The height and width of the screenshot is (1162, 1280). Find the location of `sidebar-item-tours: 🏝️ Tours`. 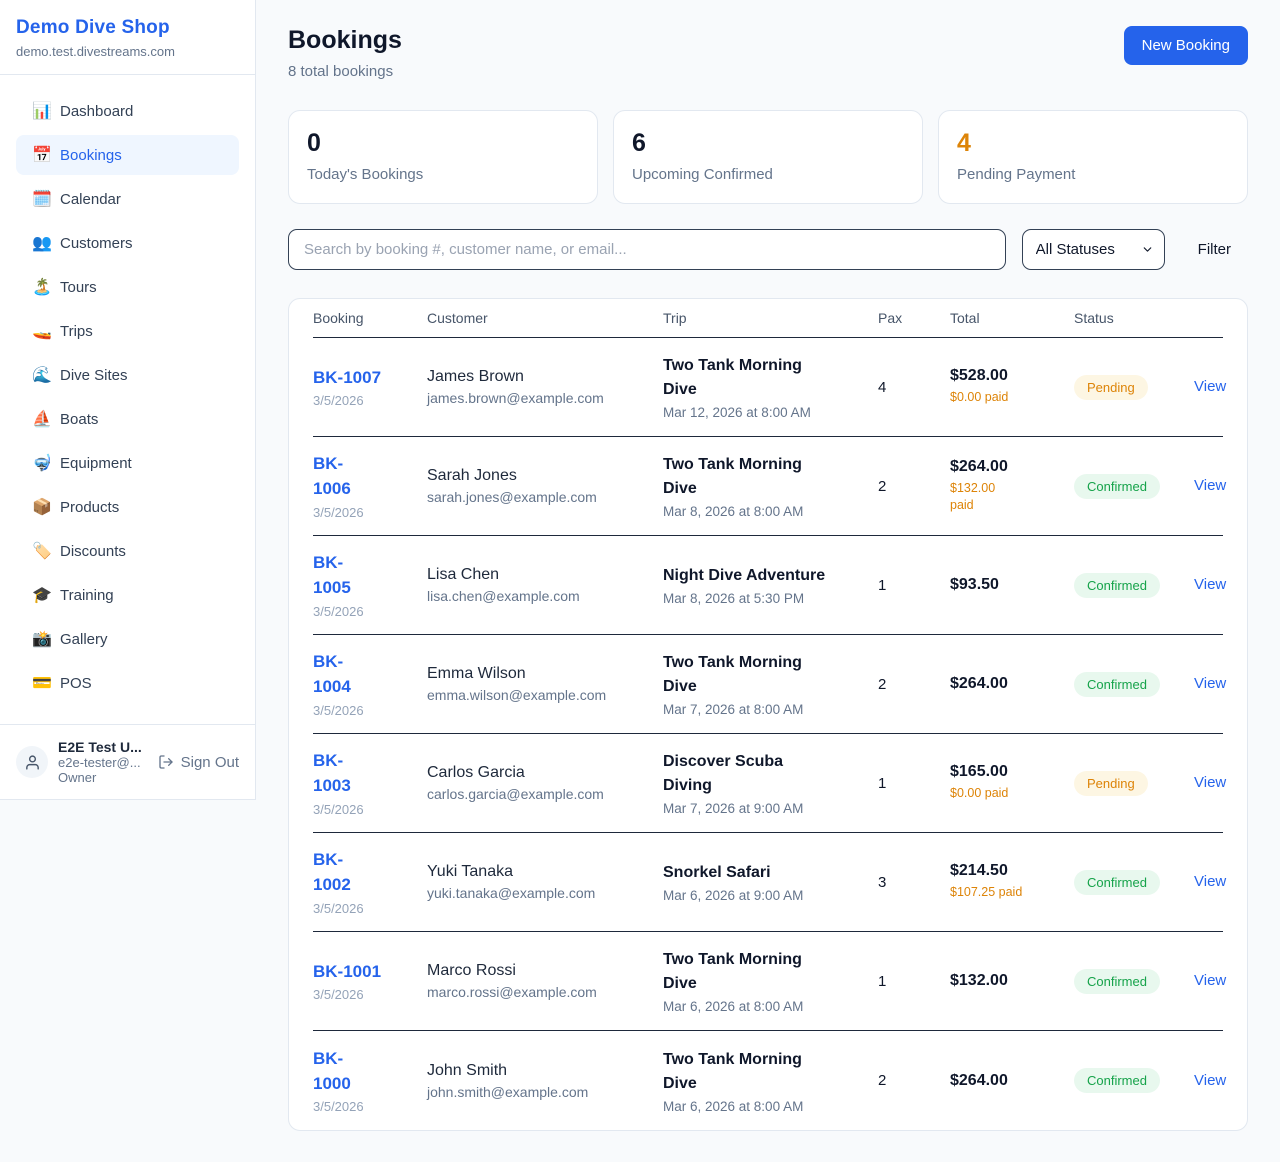

sidebar-item-tours: 🏝️ Tours is located at coordinates (127, 287).